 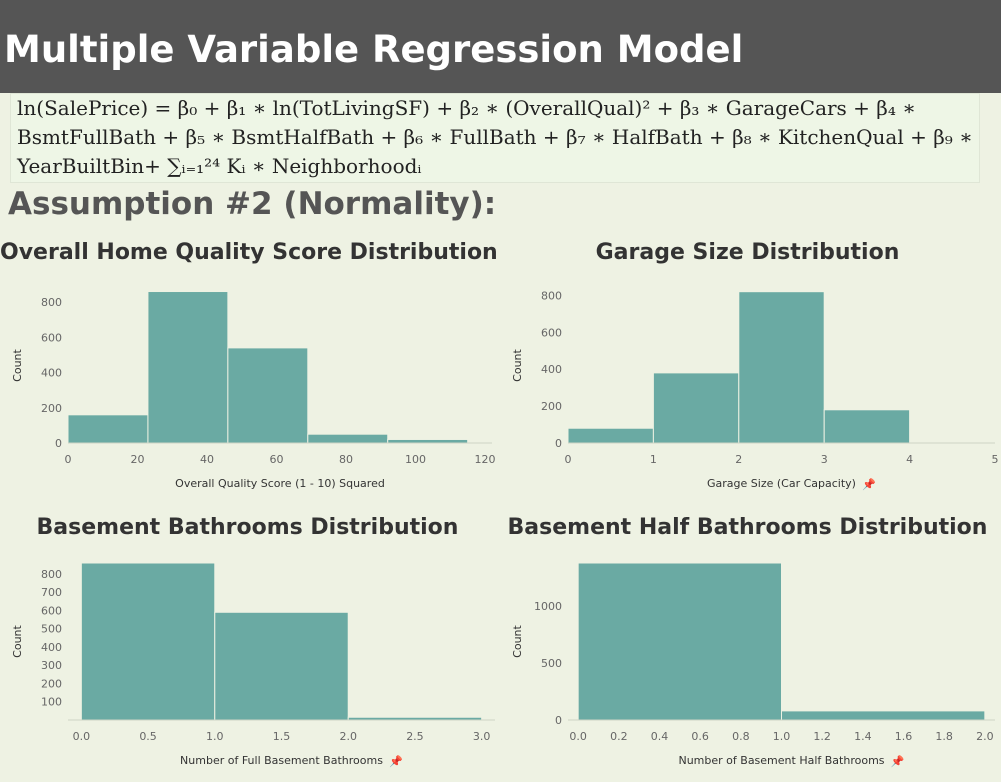 I want to click on x-tick-label: 2.5, so click(x=415, y=736).